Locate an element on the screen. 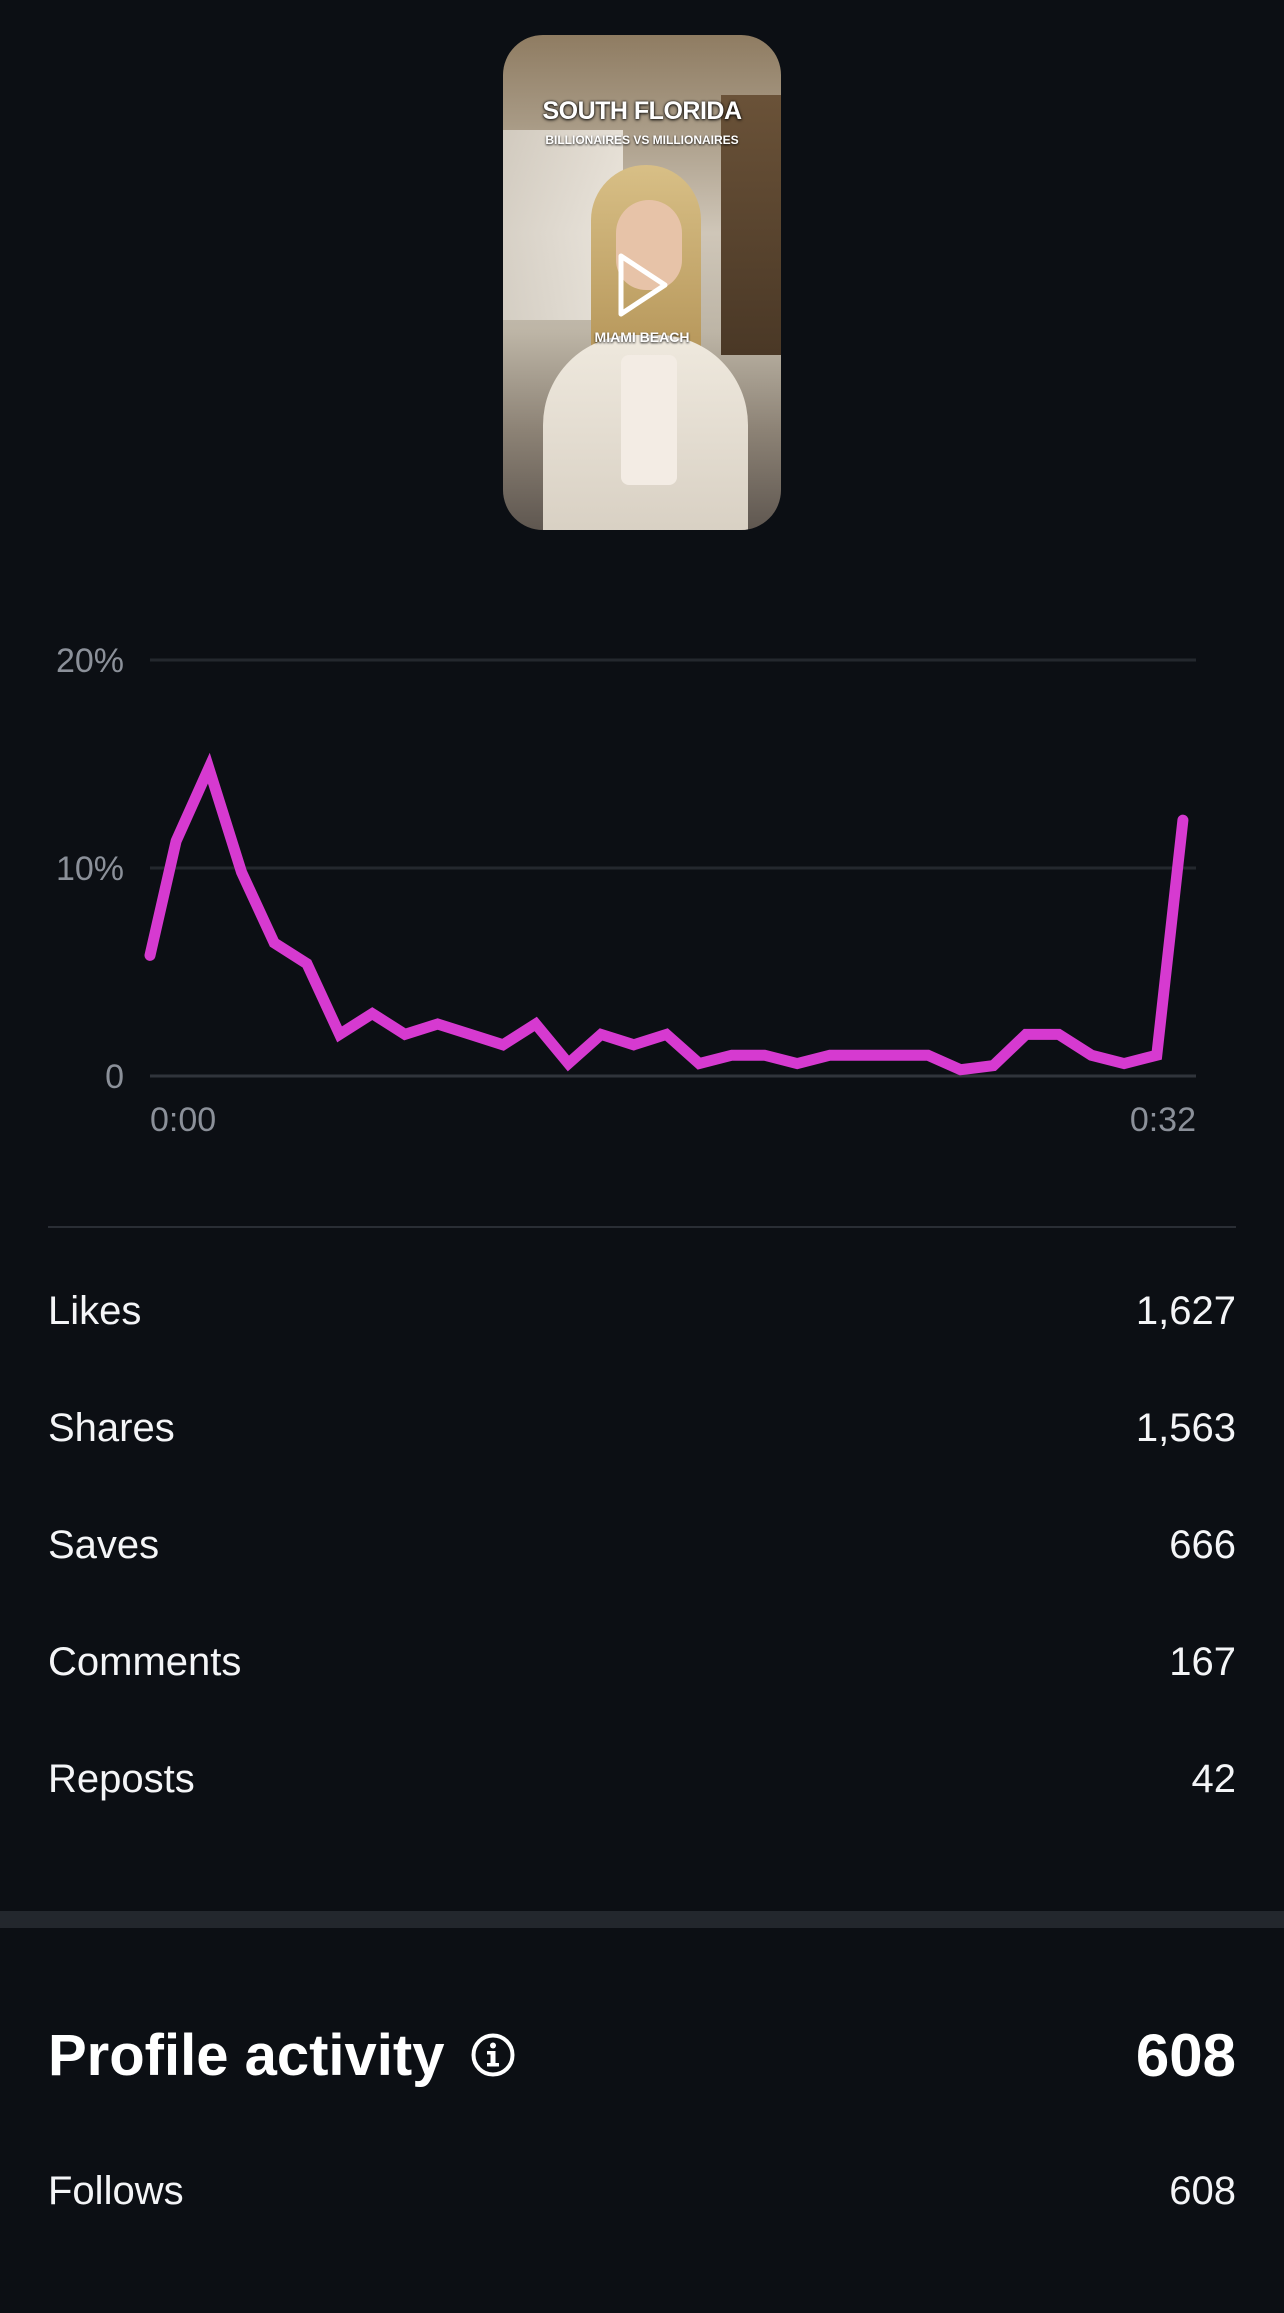 This screenshot has width=1284, height=2313. stat-label: Reposts is located at coordinates (121, 1779).